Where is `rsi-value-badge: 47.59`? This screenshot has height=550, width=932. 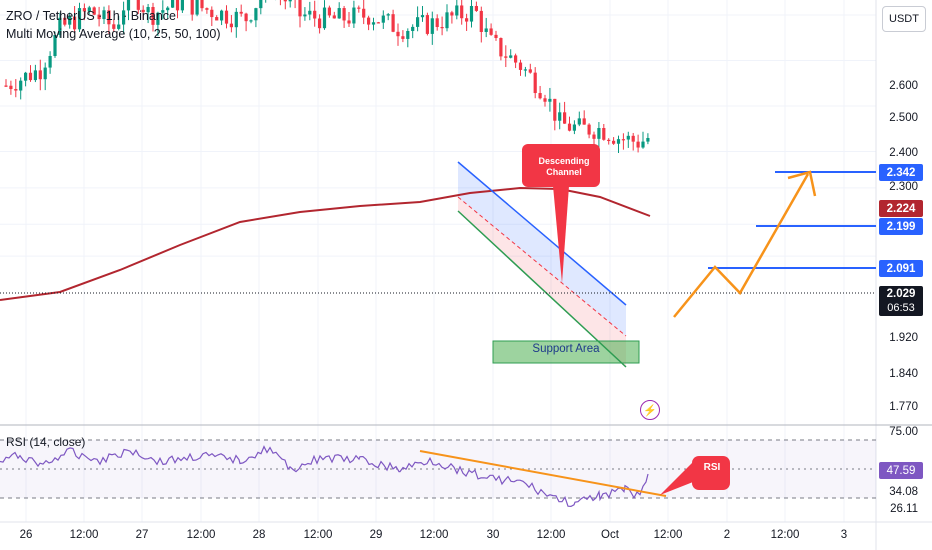 rsi-value-badge: 47.59 is located at coordinates (901, 470).